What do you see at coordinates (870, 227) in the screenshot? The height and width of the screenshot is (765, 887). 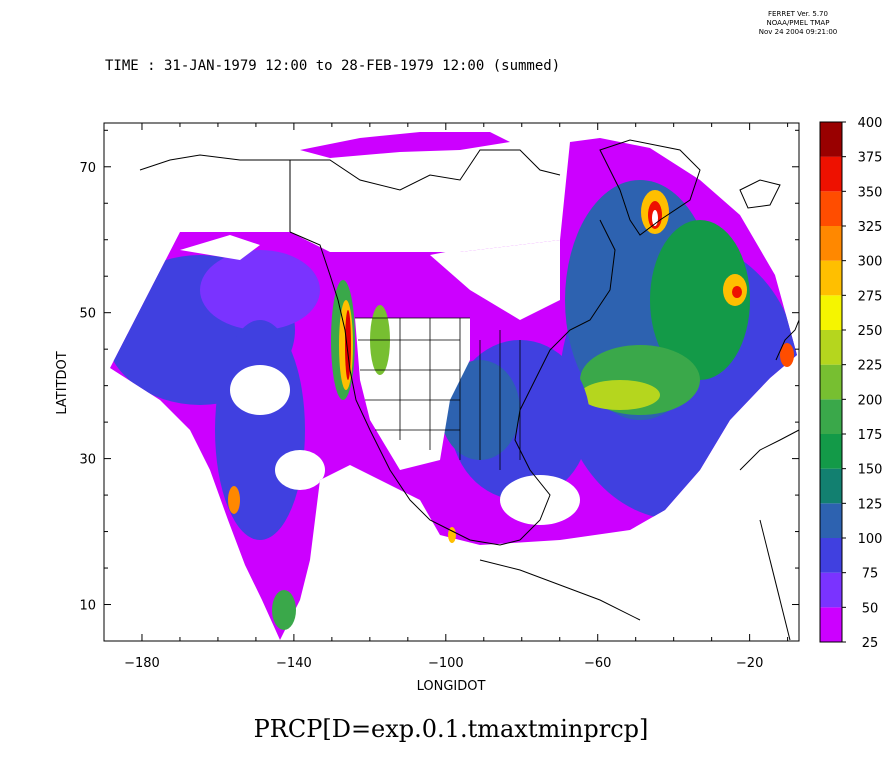 I see `colorbar-label: 325` at bounding box center [870, 227].